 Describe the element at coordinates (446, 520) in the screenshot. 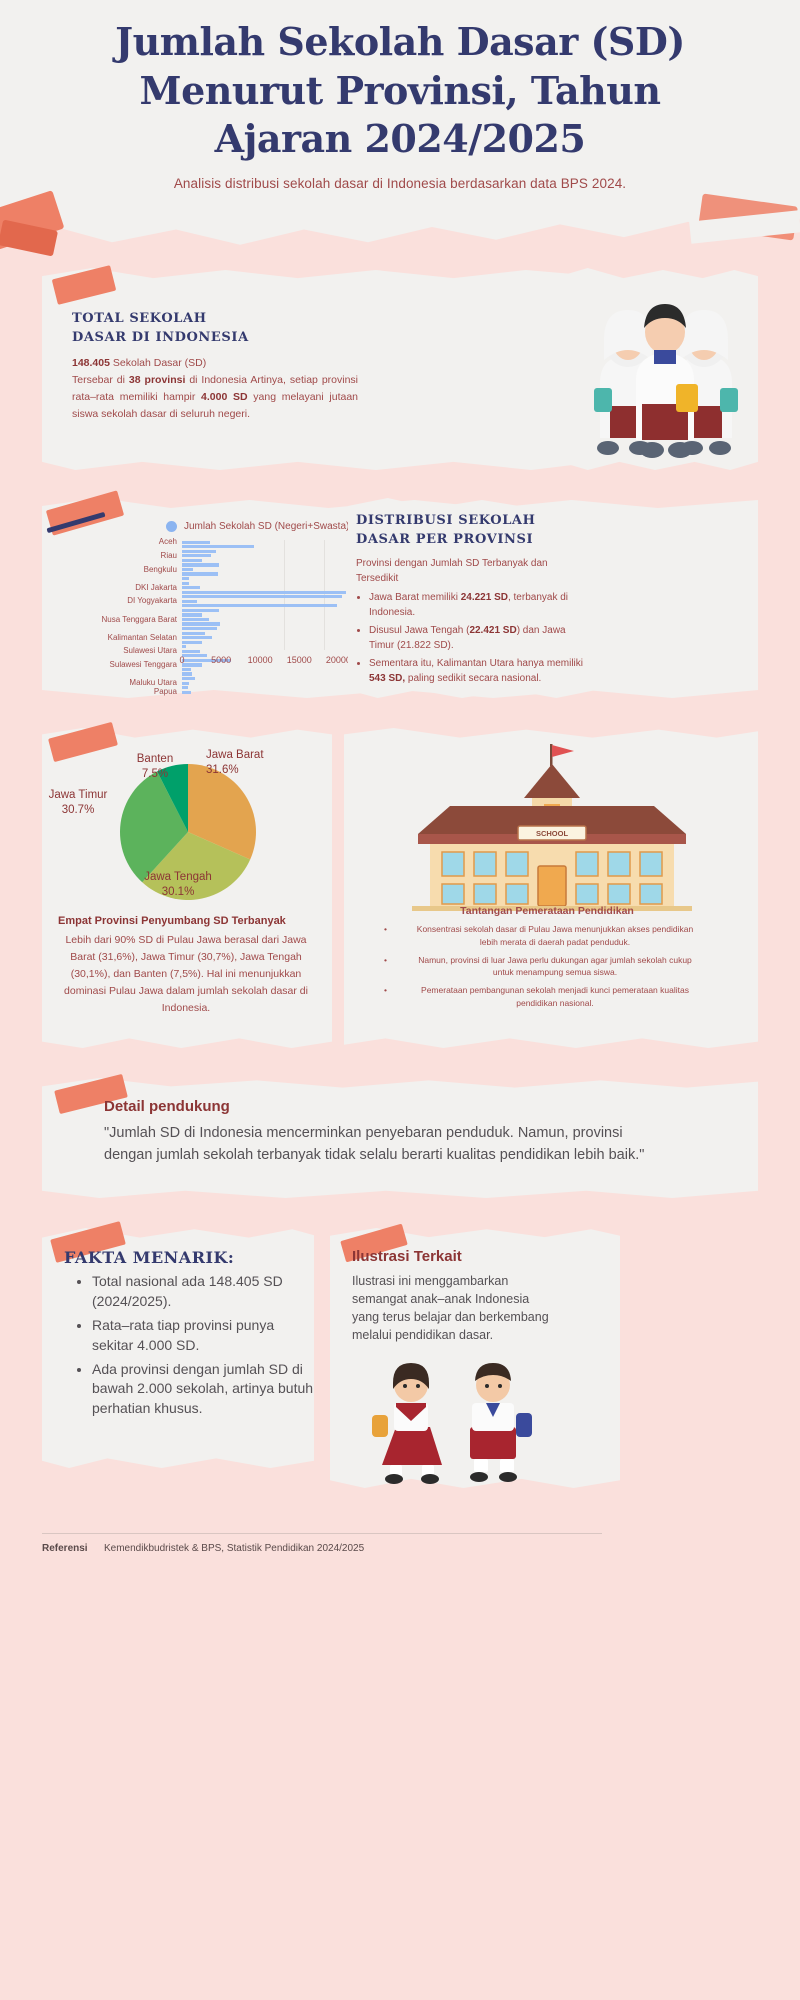

I see `distribution-title-line1: DISTRIBUSI SEKOLAH` at that location.